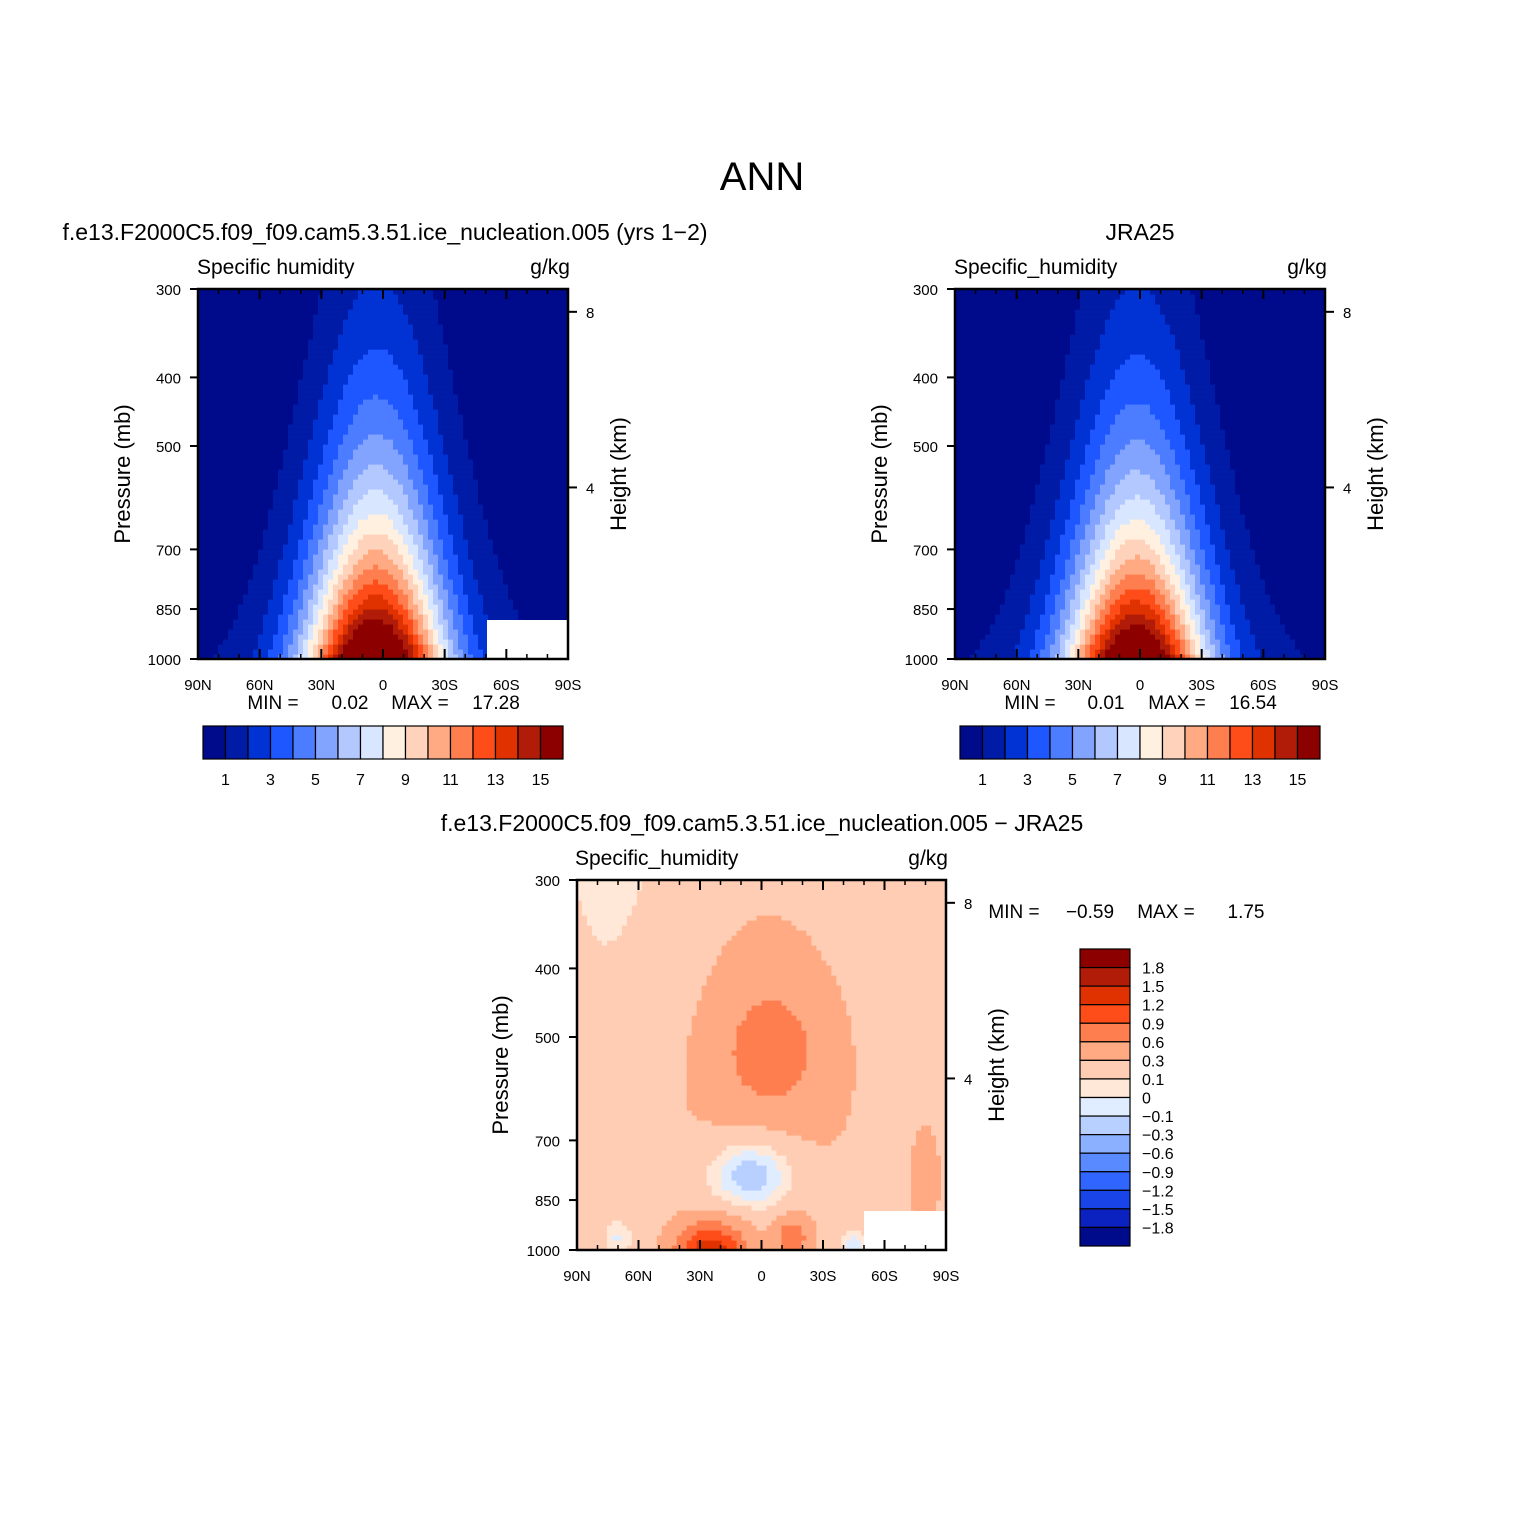 This screenshot has height=1524, width=1524. Describe the element at coordinates (500, 1064) in the screenshot. I see `y-axis-label: Pressure (mb)` at that location.